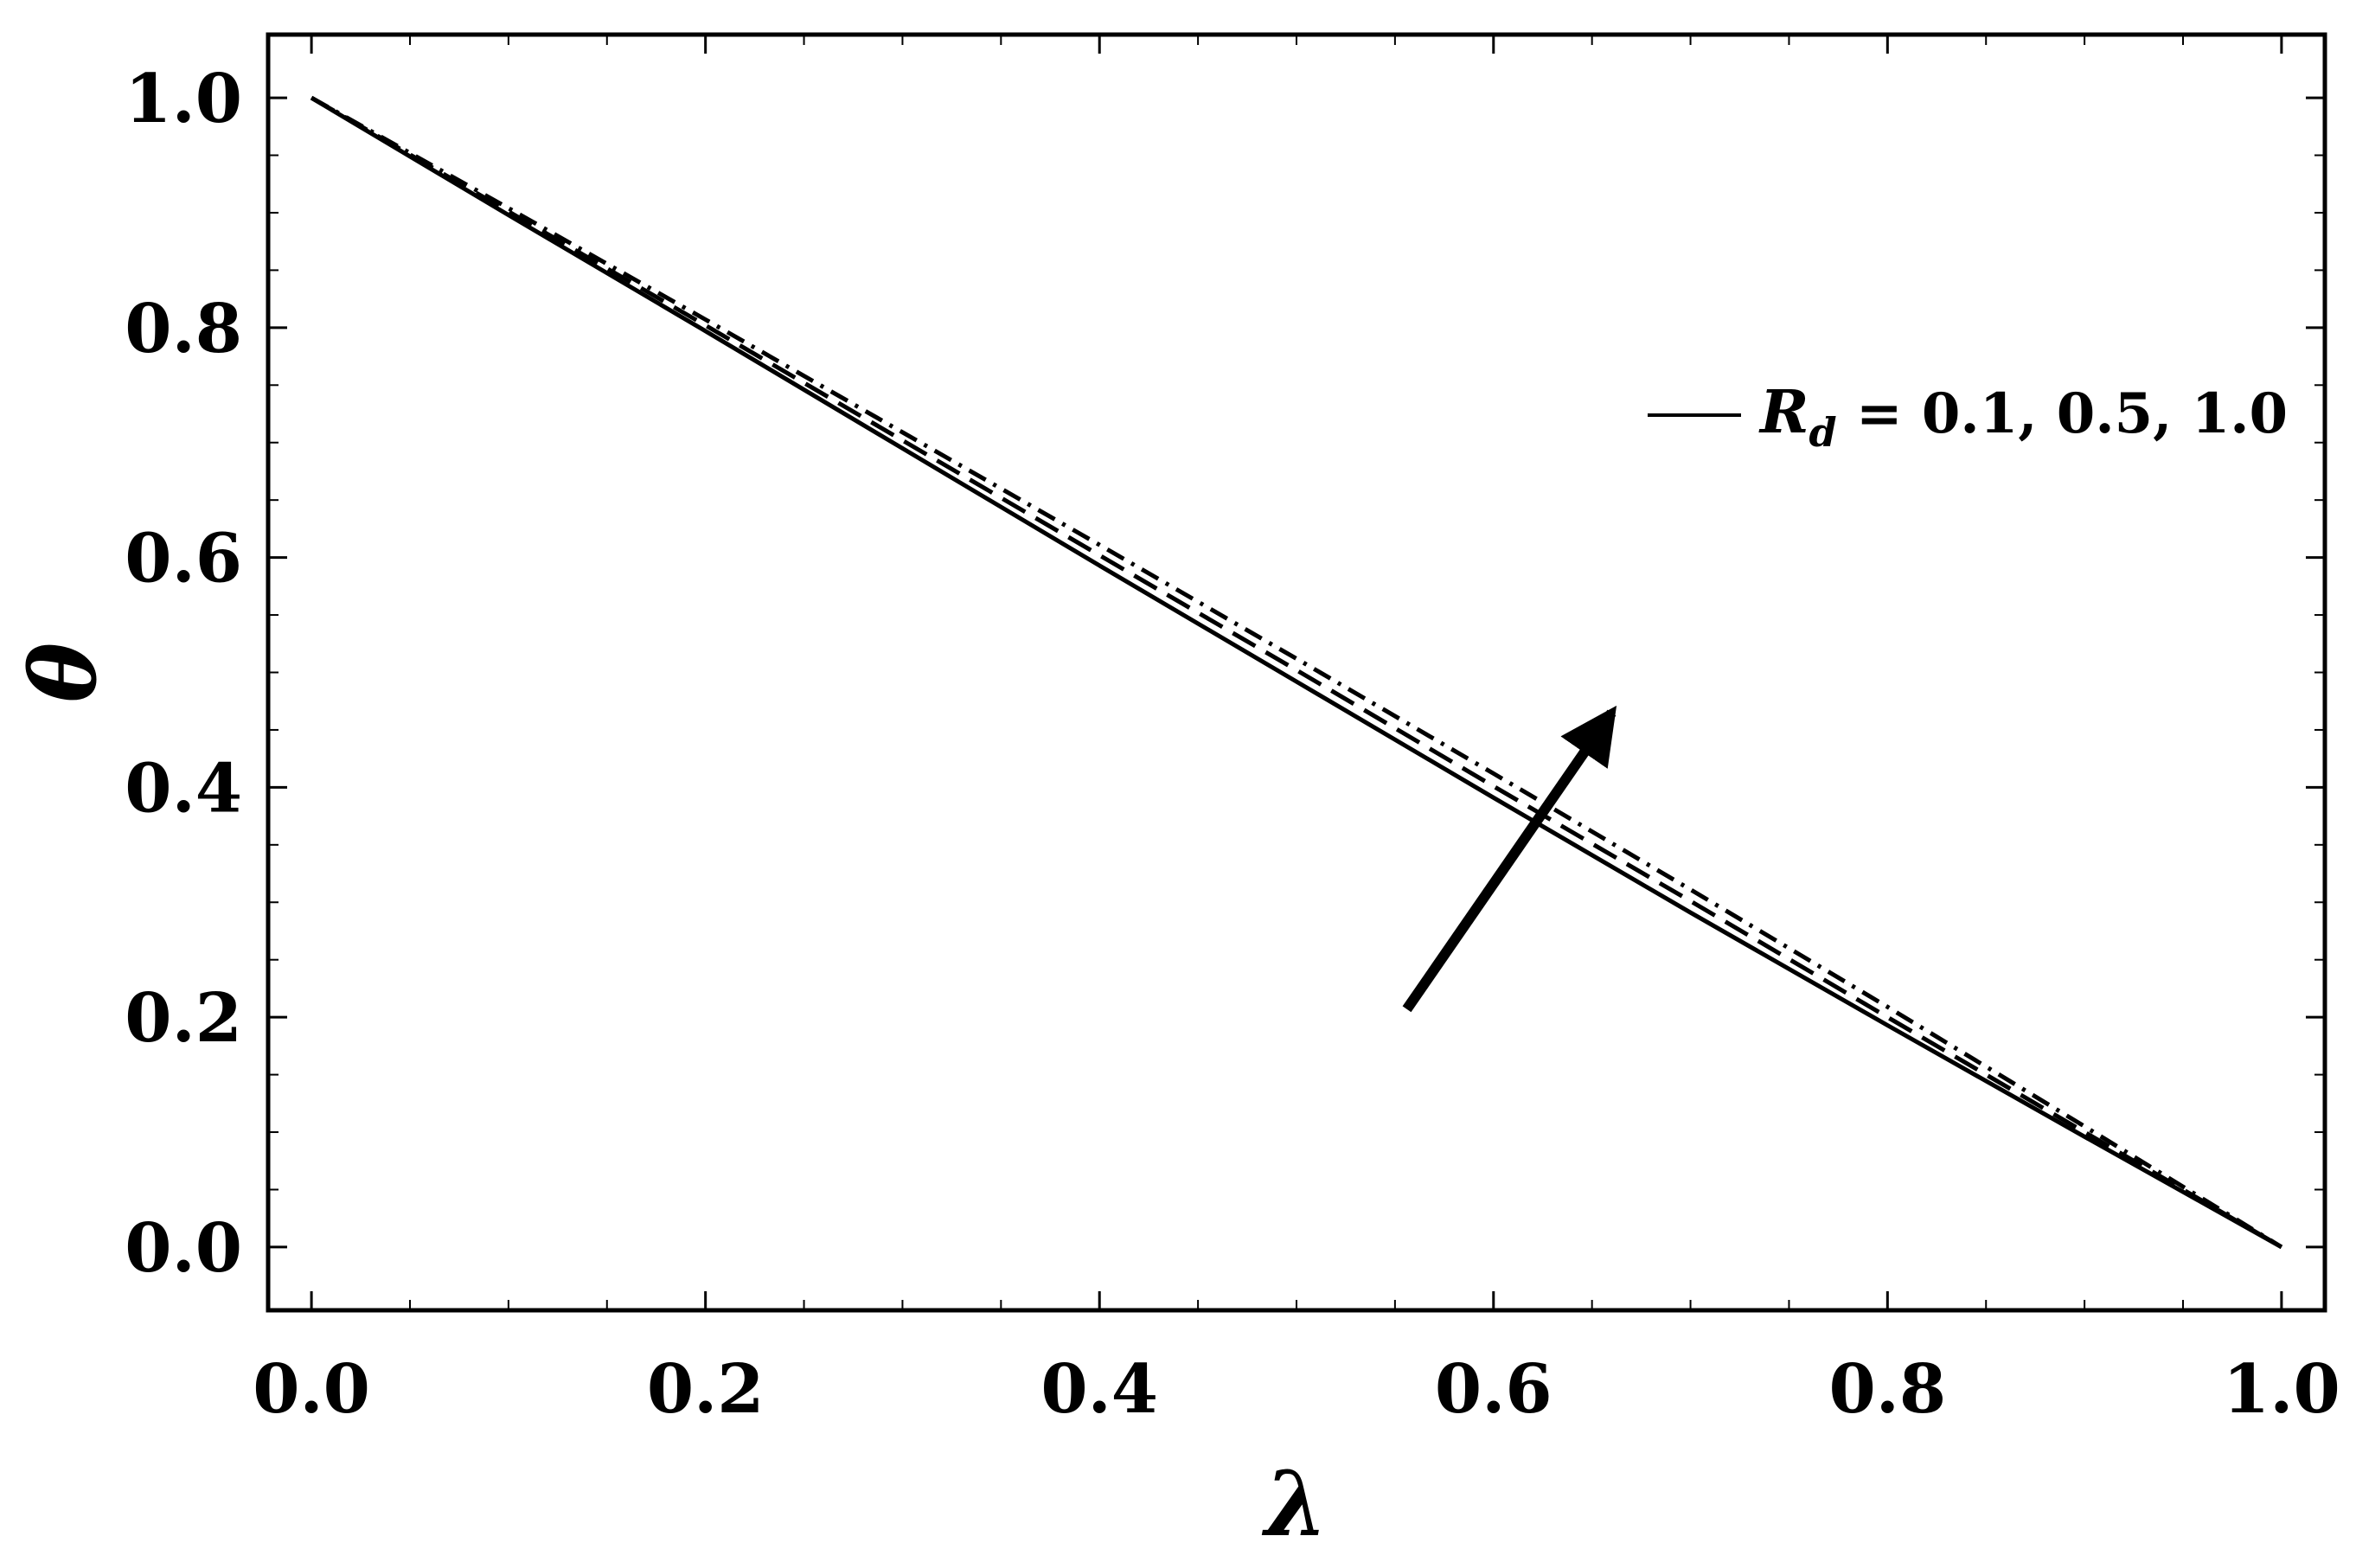 The height and width of the screenshot is (1568, 2356). I want to click on x-tick-label: 0.0, so click(311, 1389).